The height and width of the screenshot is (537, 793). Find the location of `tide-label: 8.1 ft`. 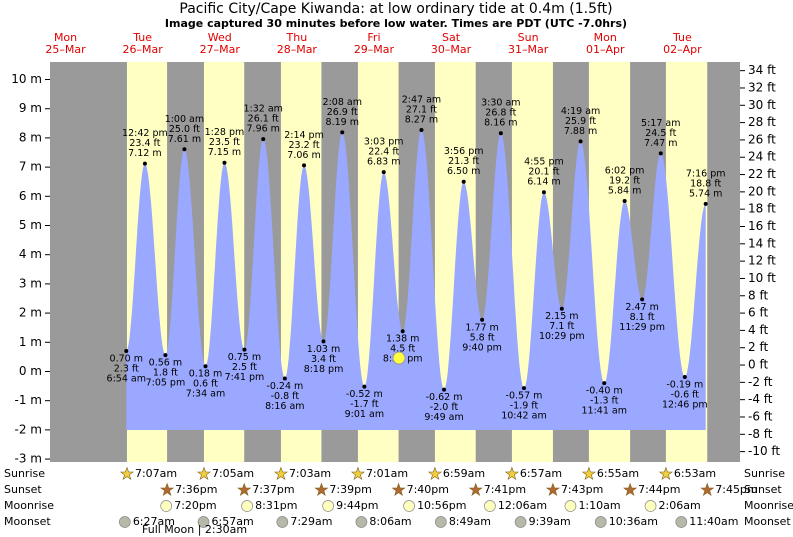

tide-label: 8.1 ft is located at coordinates (642, 317).